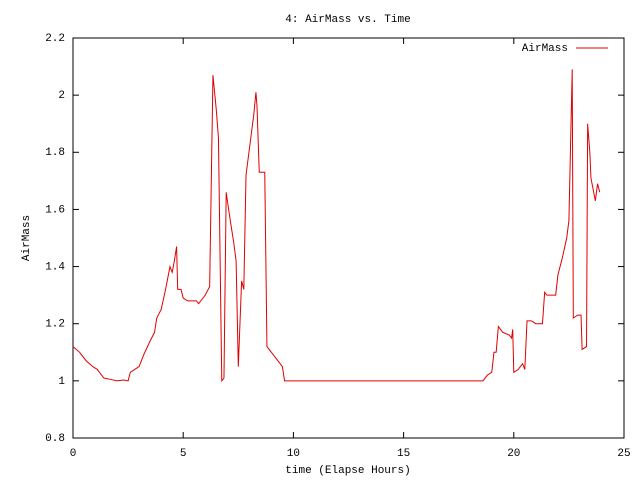  I want to click on y-tick-label: 1, so click(61, 382).